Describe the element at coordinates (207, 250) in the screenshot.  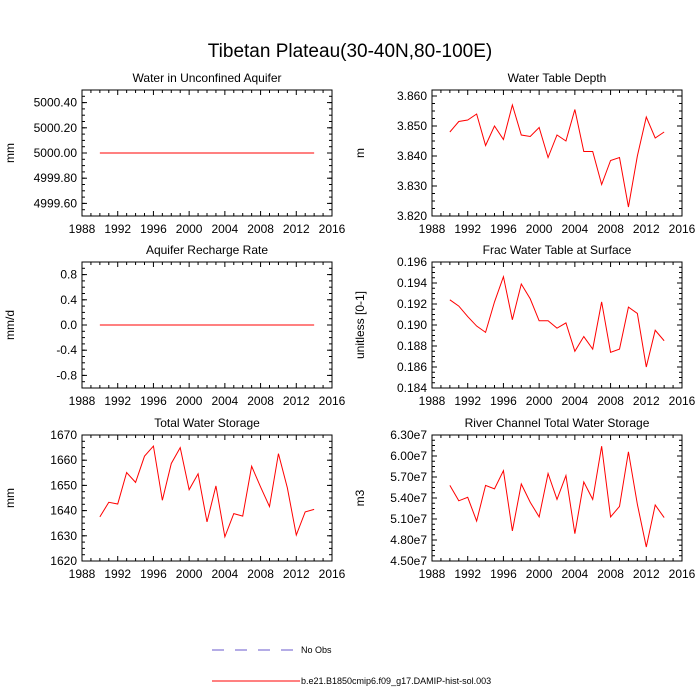
I see `panel-title: Aquifer Recharge Rate` at that location.